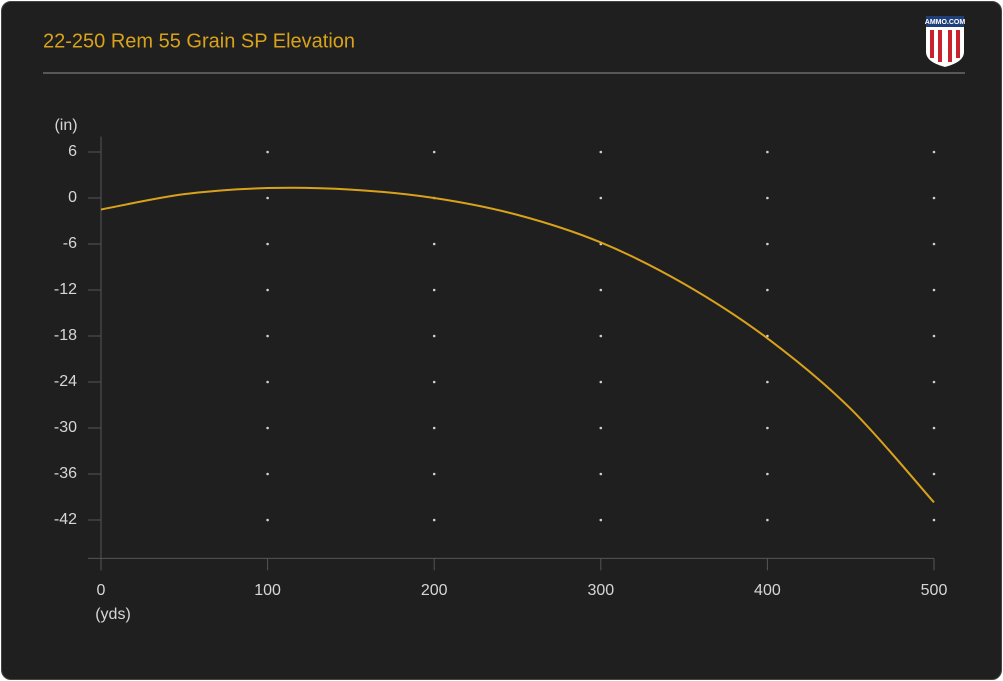 Image resolution: width=1003 pixels, height=681 pixels. I want to click on x-tick-label: 200, so click(434, 590).